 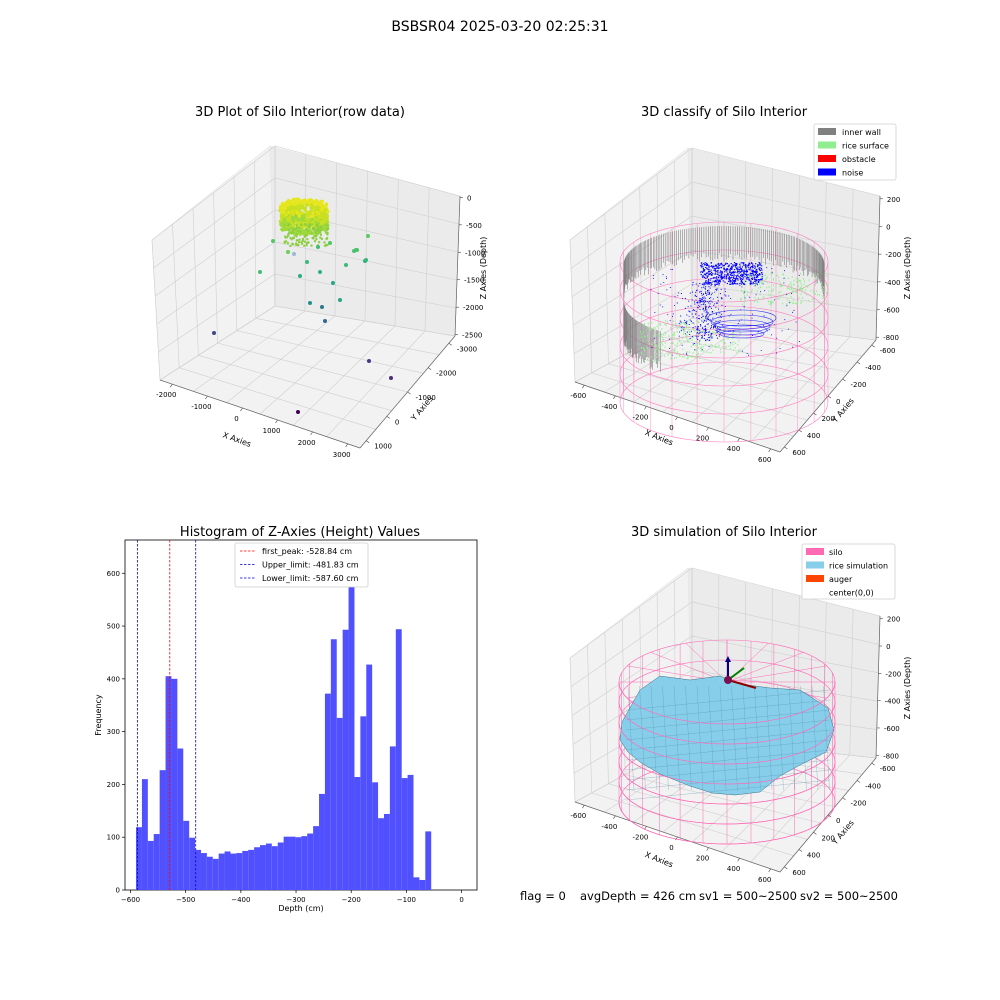 What do you see at coordinates (98, 715) in the screenshot?
I see `histogram-ylabel: Frequency` at bounding box center [98, 715].